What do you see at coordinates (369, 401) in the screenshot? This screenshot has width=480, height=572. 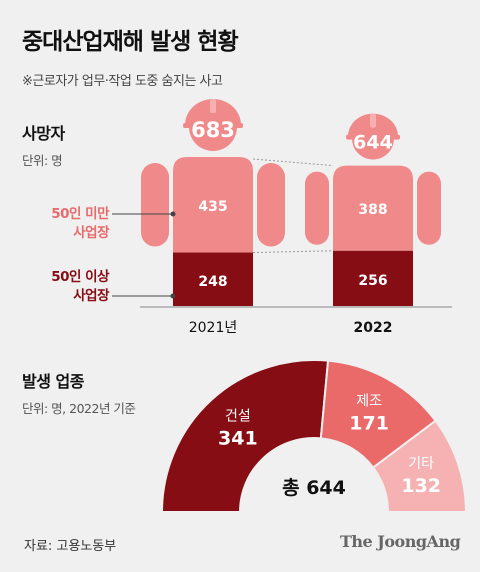 I see `slice-category-label: 제조` at bounding box center [369, 401].